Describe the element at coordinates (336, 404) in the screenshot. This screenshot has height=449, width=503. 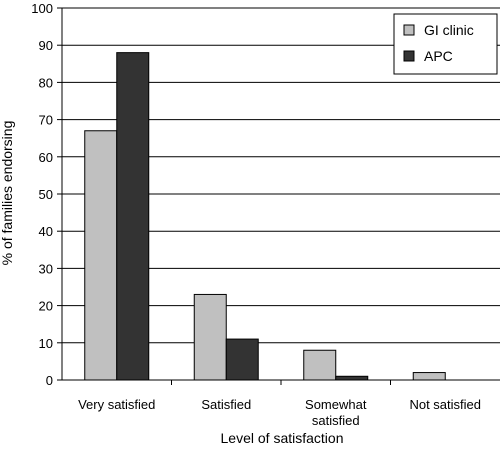
I see `x-tick-label-line: Somewhat` at that location.